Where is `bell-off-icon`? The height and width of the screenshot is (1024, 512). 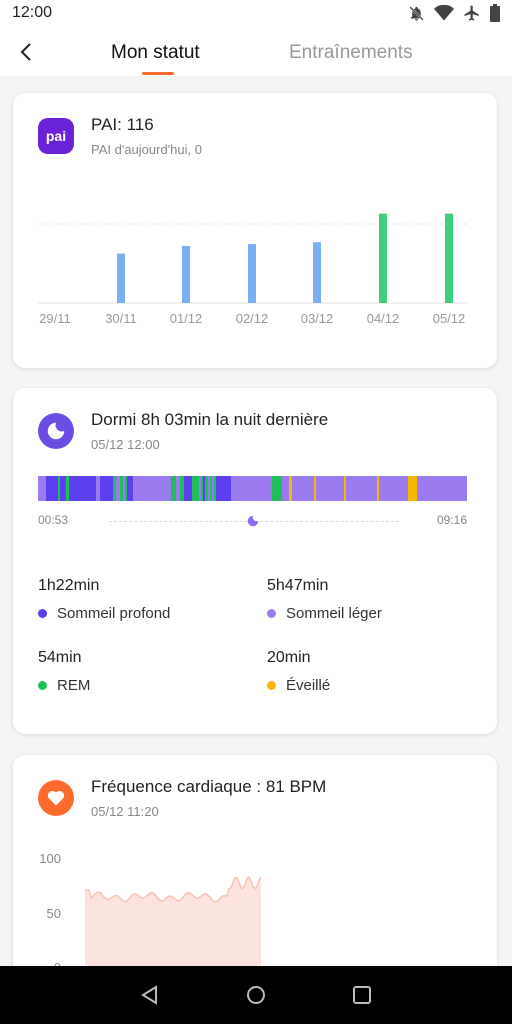
bell-off-icon is located at coordinates (416, 13).